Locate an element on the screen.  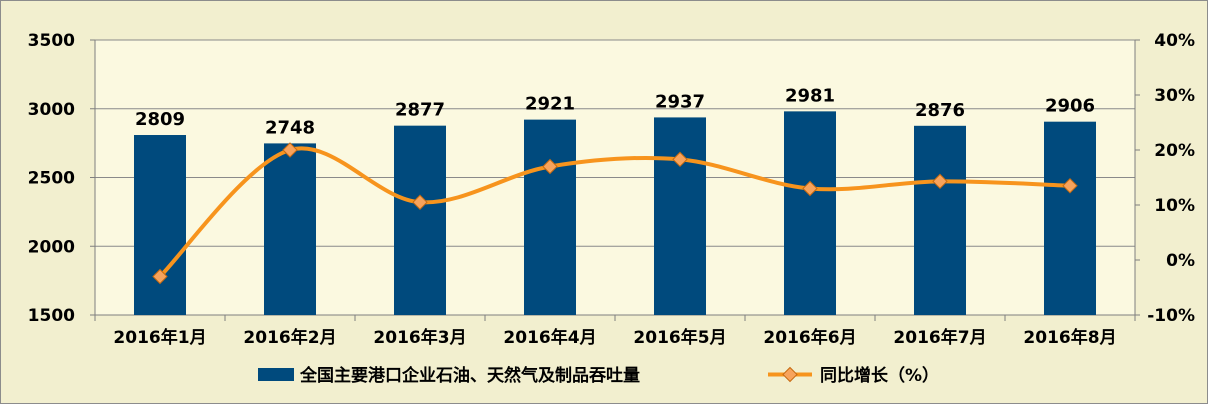
right-axis-ticks: -10% 0% 10% 20% 30% 40% is located at coordinates (1171, 178).